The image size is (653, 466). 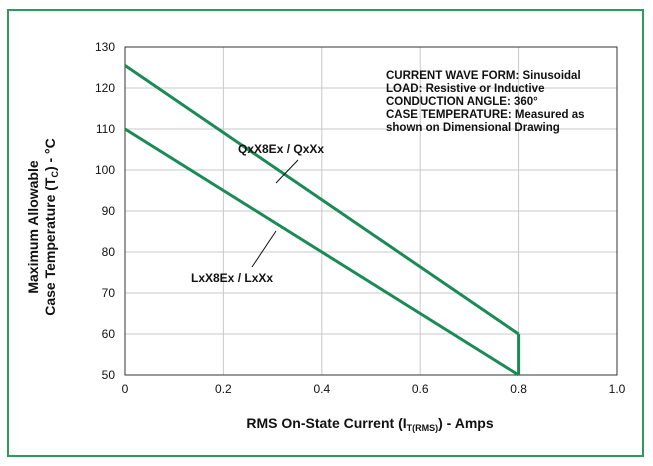 I want to click on x-tick-label: 1.0, so click(x=617, y=389).